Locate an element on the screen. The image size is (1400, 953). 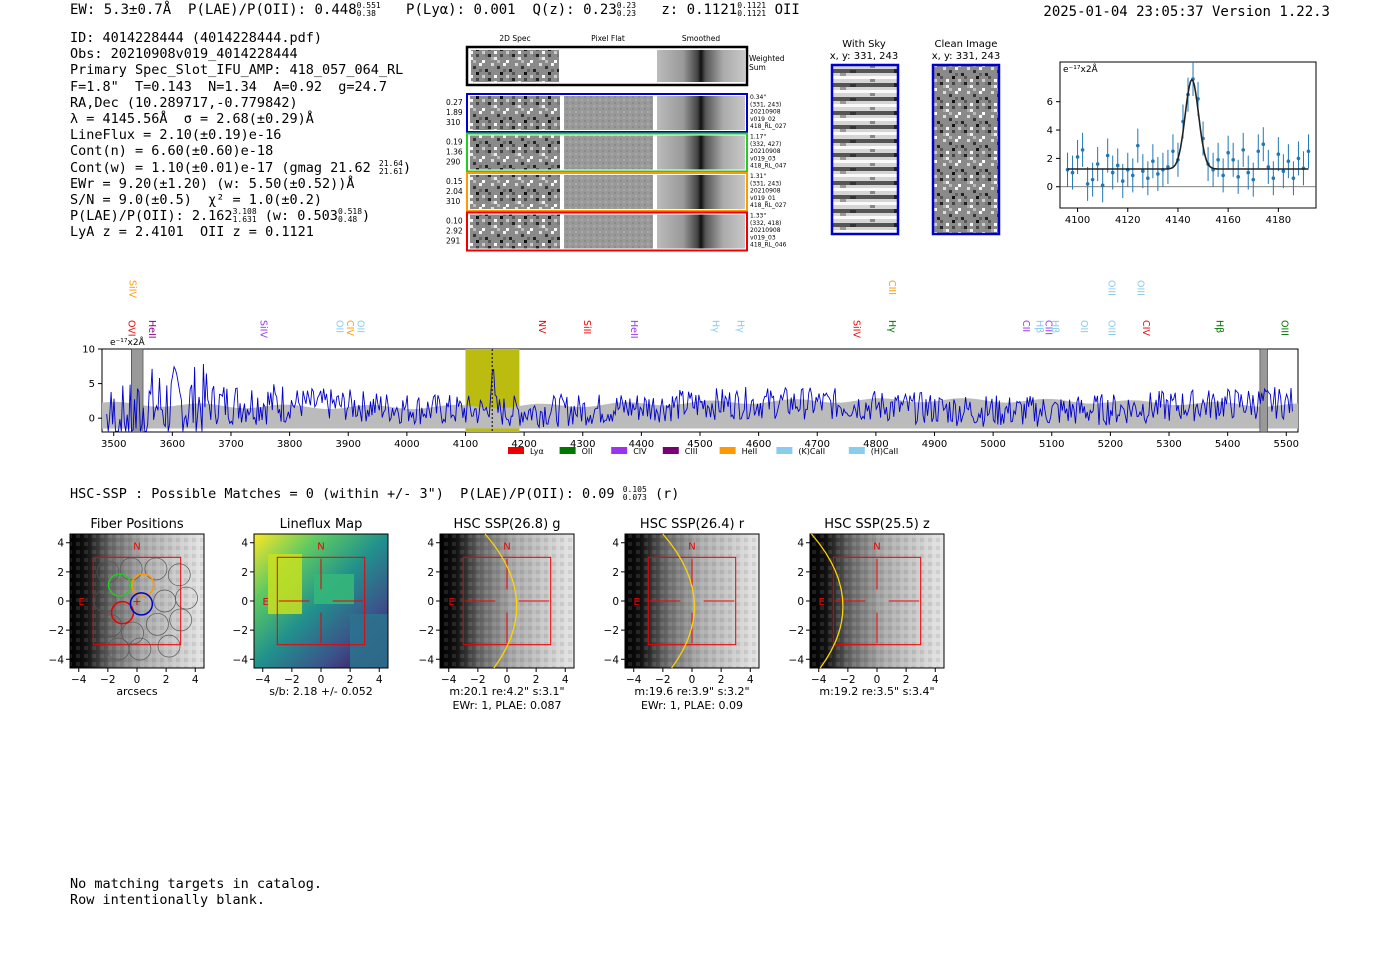
flux-series-line is located at coordinates (699, 398).